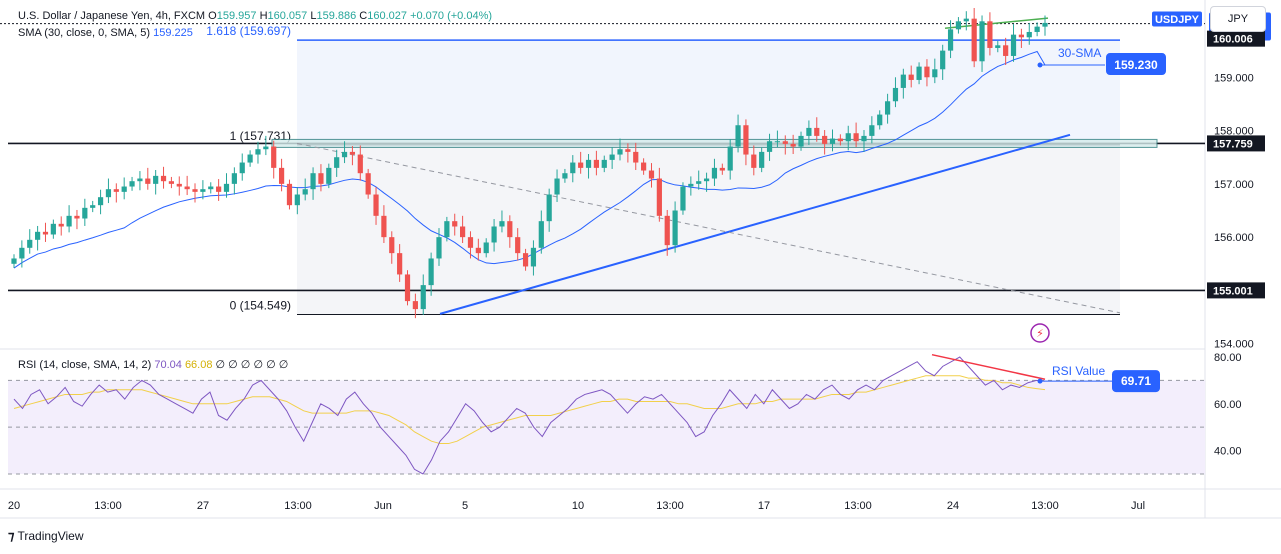 The width and height of the screenshot is (1281, 554). What do you see at coordinates (260, 305) in the screenshot?
I see `fib-level-label: 0 (154.549)` at bounding box center [260, 305].